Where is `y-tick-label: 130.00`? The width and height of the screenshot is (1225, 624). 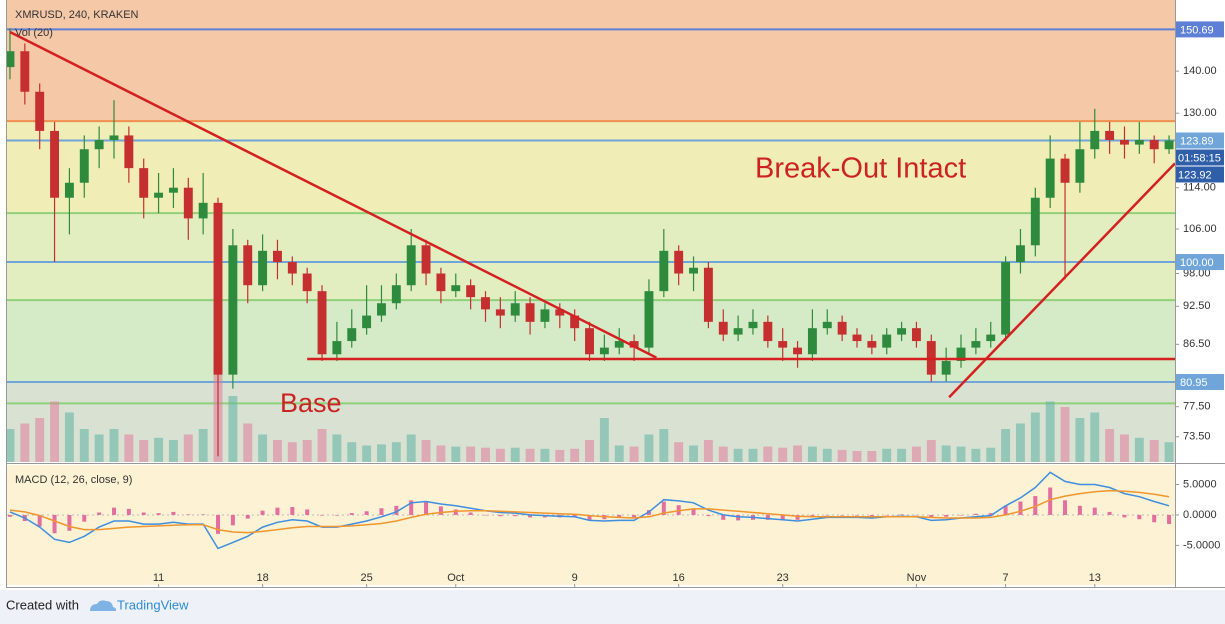
y-tick-label: 130.00 is located at coordinates (1200, 113).